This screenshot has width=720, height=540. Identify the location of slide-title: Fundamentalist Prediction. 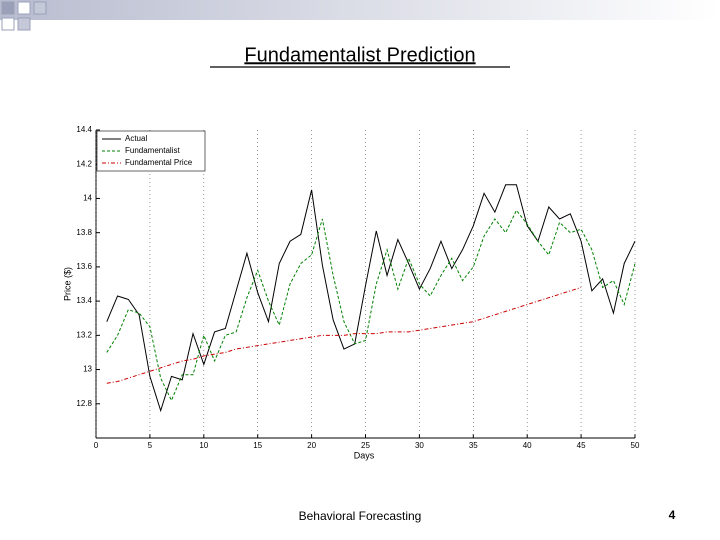
(359, 55).